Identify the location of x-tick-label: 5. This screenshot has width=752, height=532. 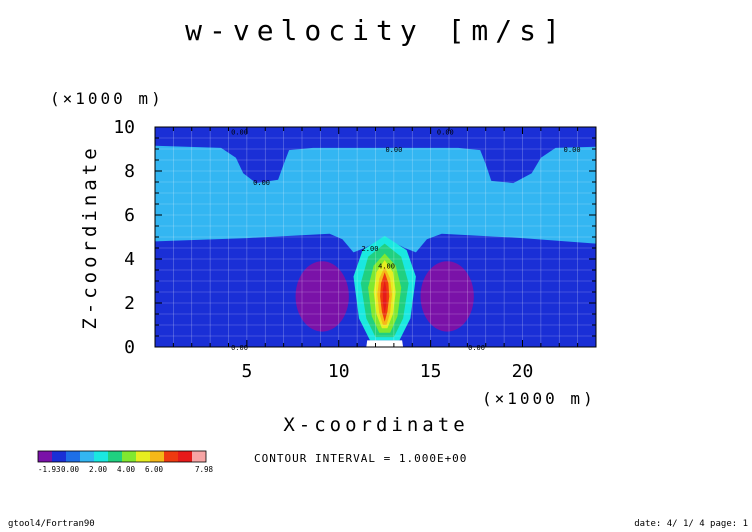
(246, 371).